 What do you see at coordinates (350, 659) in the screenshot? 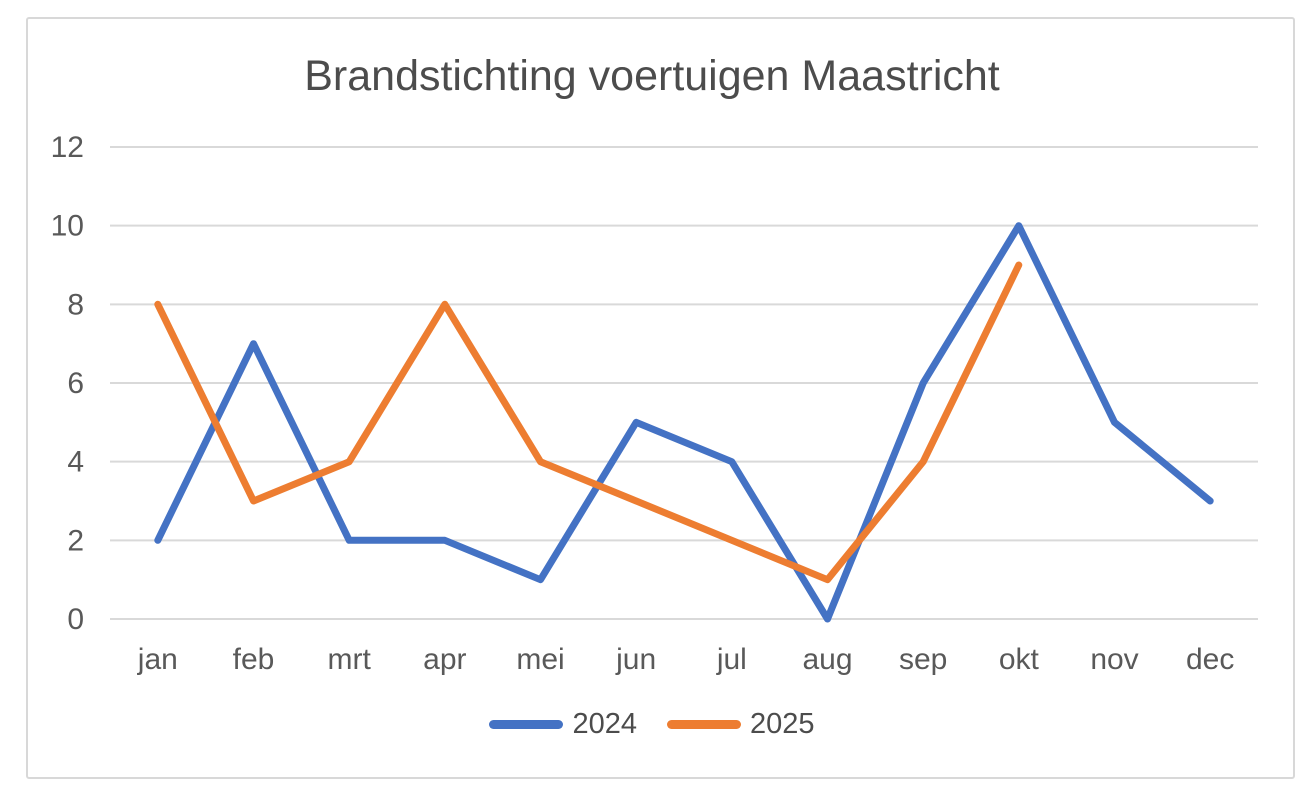
I see `x-tick-label: mrt` at bounding box center [350, 659].